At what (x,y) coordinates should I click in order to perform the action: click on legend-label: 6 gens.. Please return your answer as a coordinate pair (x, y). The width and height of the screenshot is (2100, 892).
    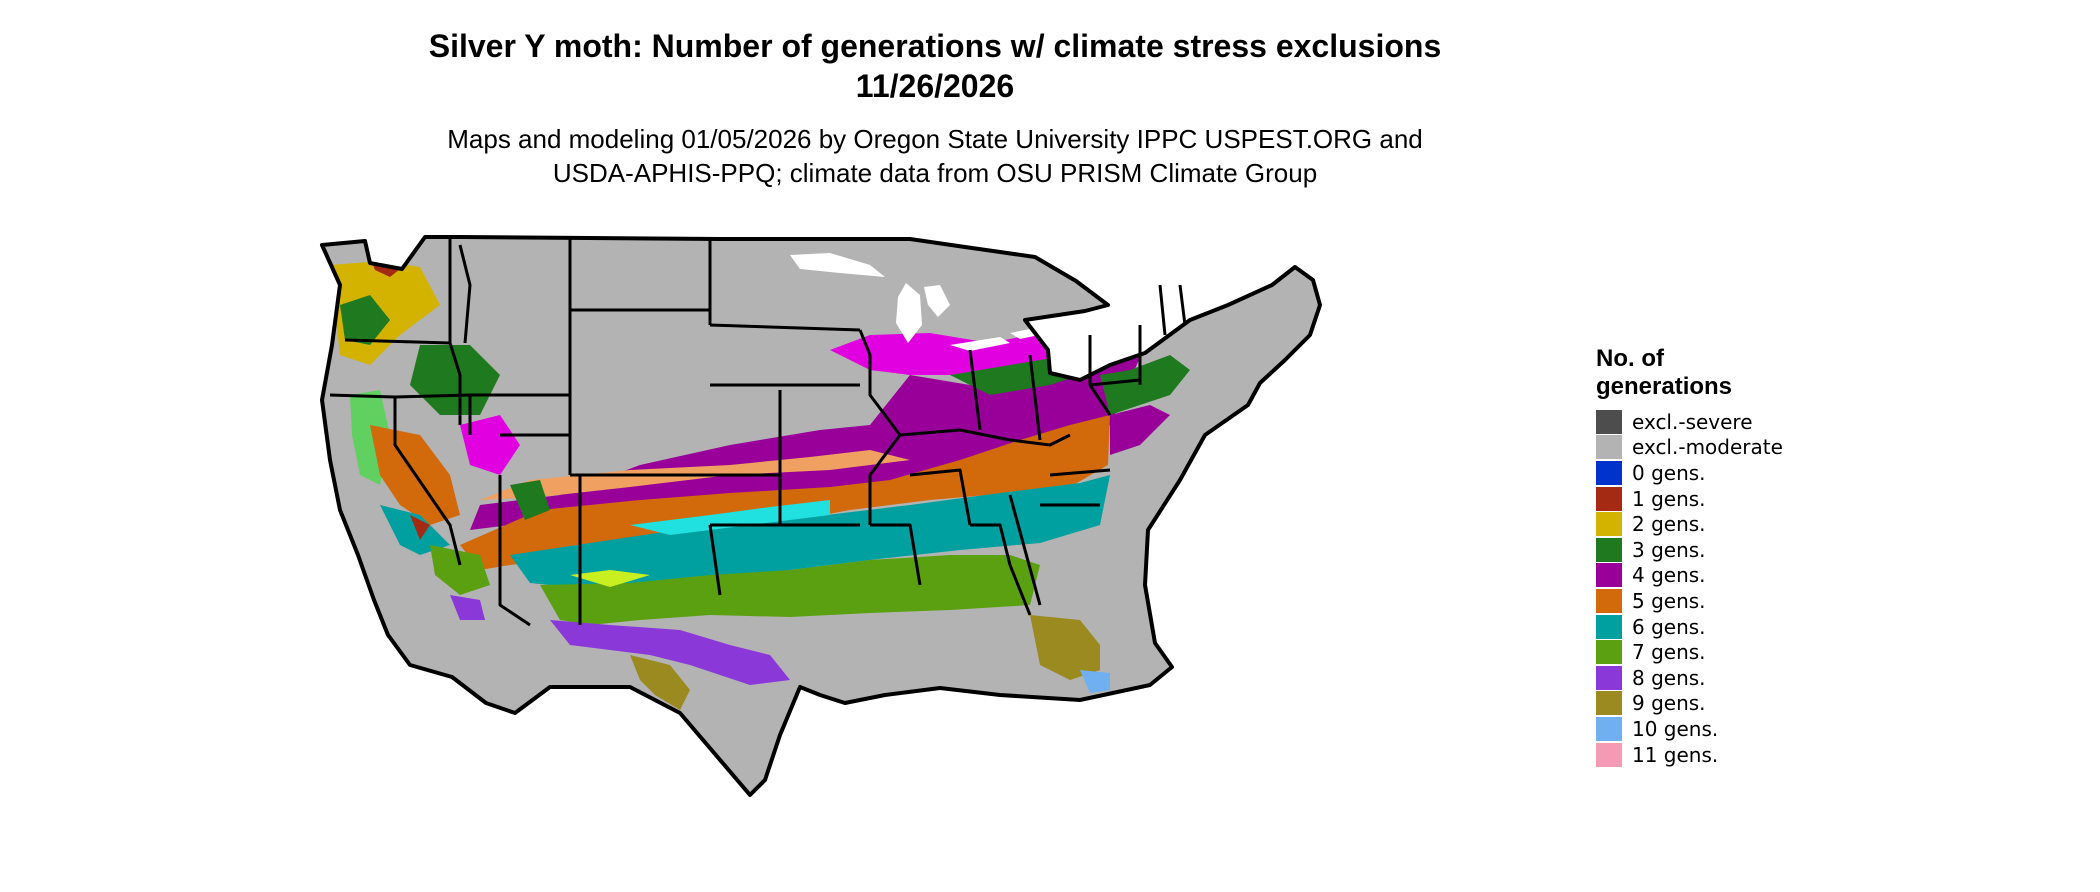
    Looking at the image, I should click on (1669, 626).